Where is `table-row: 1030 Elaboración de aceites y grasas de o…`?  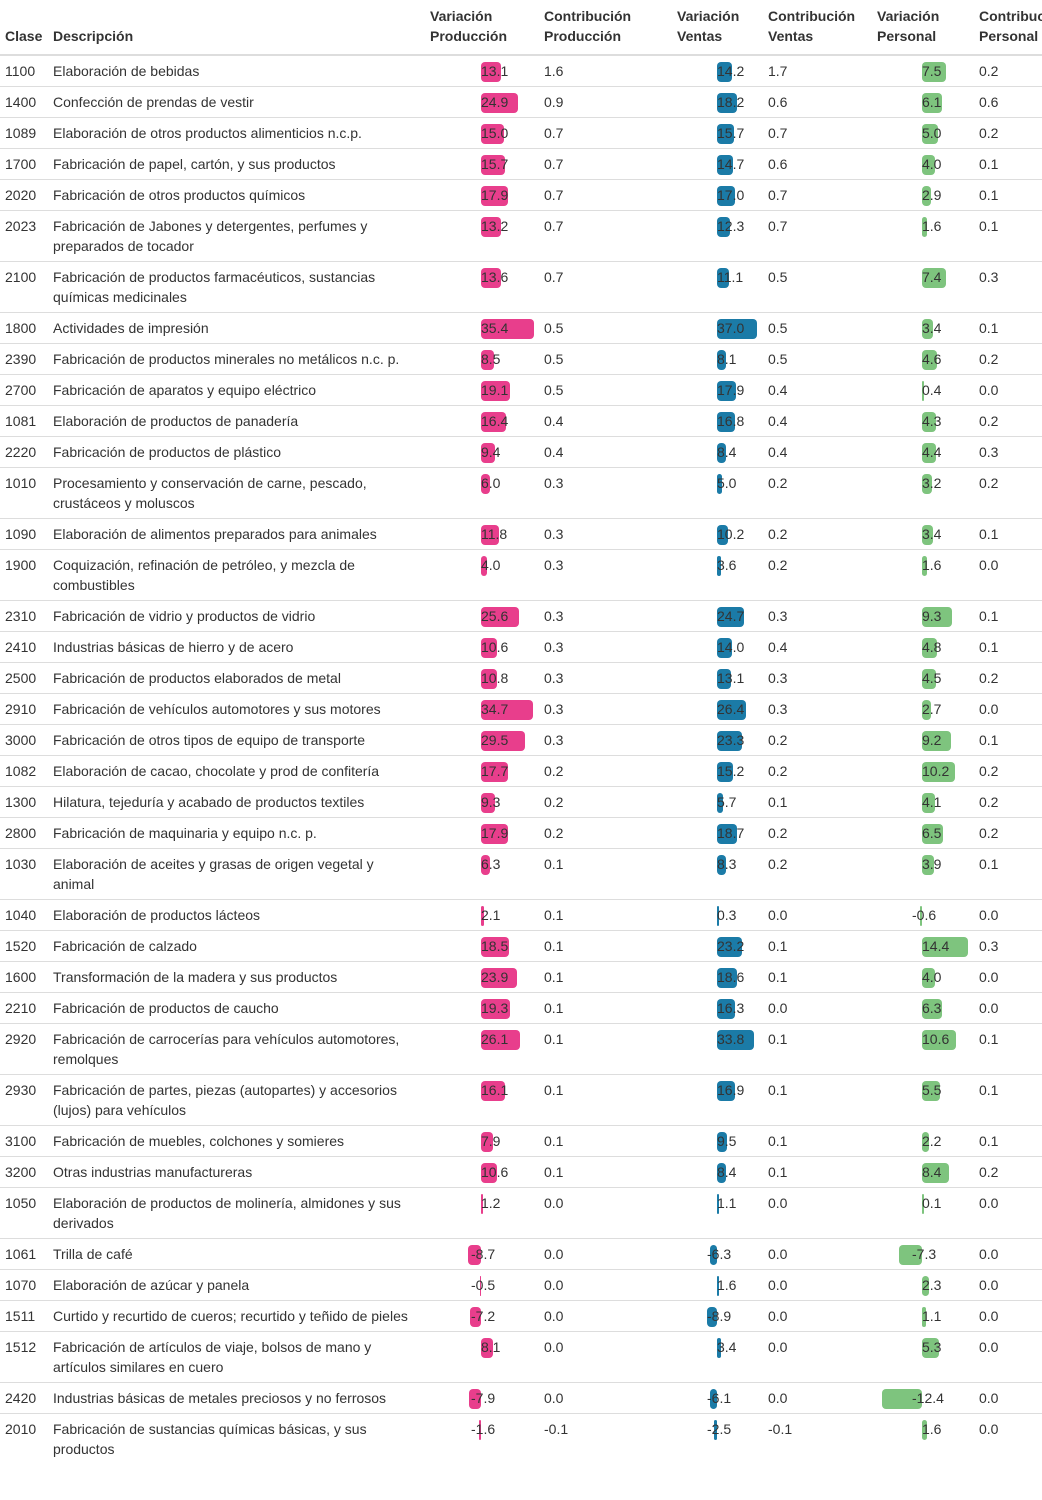 table-row: 1030 Elaboración de aceites y grasas de o… is located at coordinates (521, 874).